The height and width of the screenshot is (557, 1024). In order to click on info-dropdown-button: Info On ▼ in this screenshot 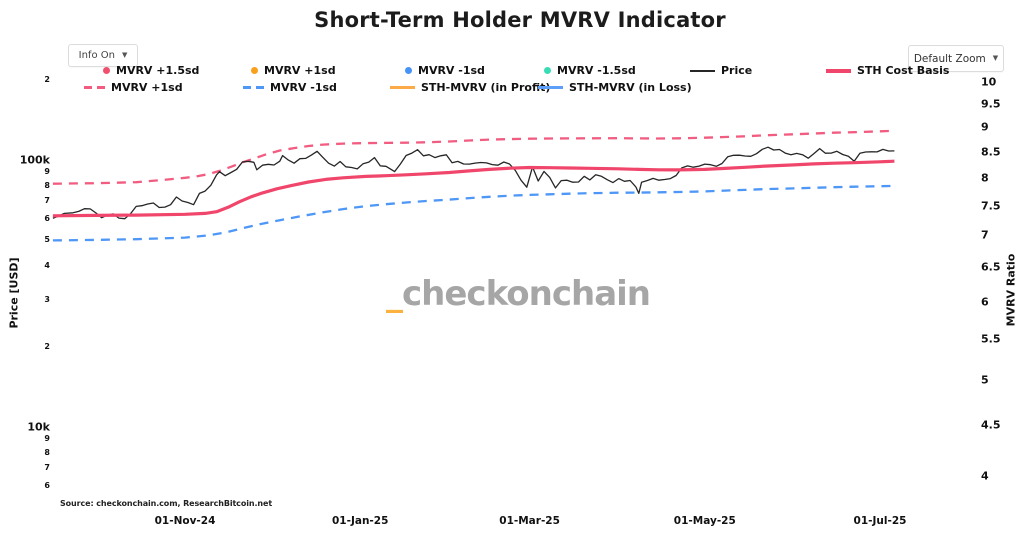, I will do `click(103, 55)`.